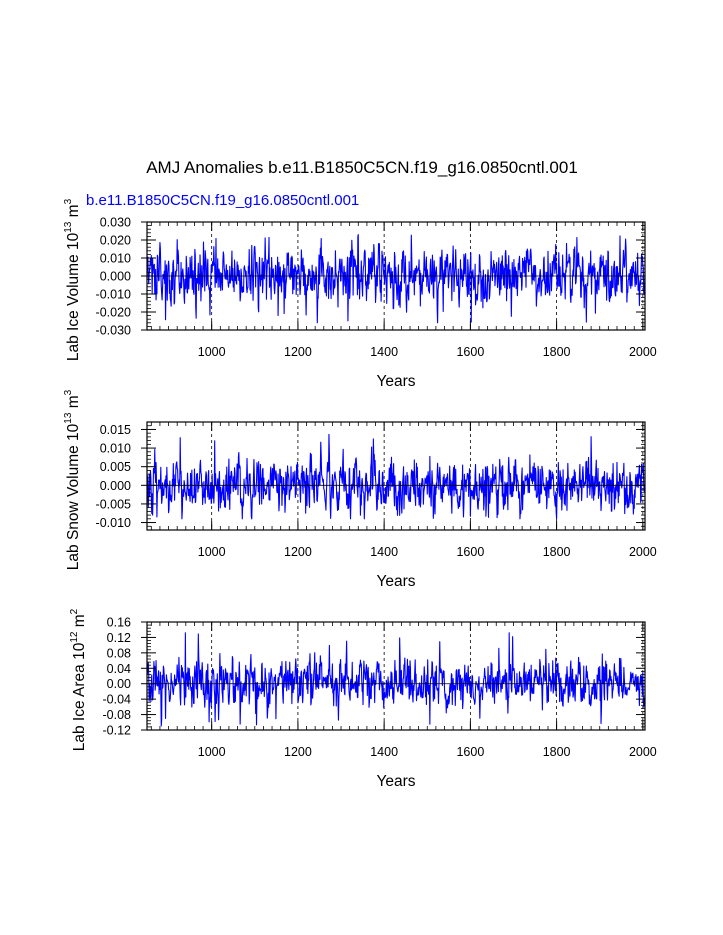 This screenshot has height=935, width=723. What do you see at coordinates (119, 623) in the screenshot?
I see `y-tick-label: 0.16` at bounding box center [119, 623].